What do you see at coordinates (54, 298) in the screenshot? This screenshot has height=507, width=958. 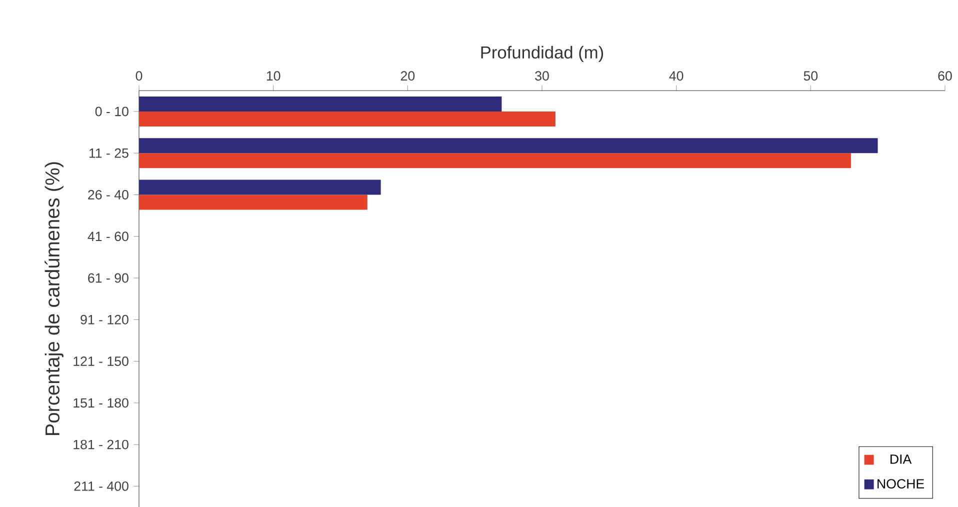 I see `y-axis-title: Porcentaje de cardúmenes (%)` at bounding box center [54, 298].